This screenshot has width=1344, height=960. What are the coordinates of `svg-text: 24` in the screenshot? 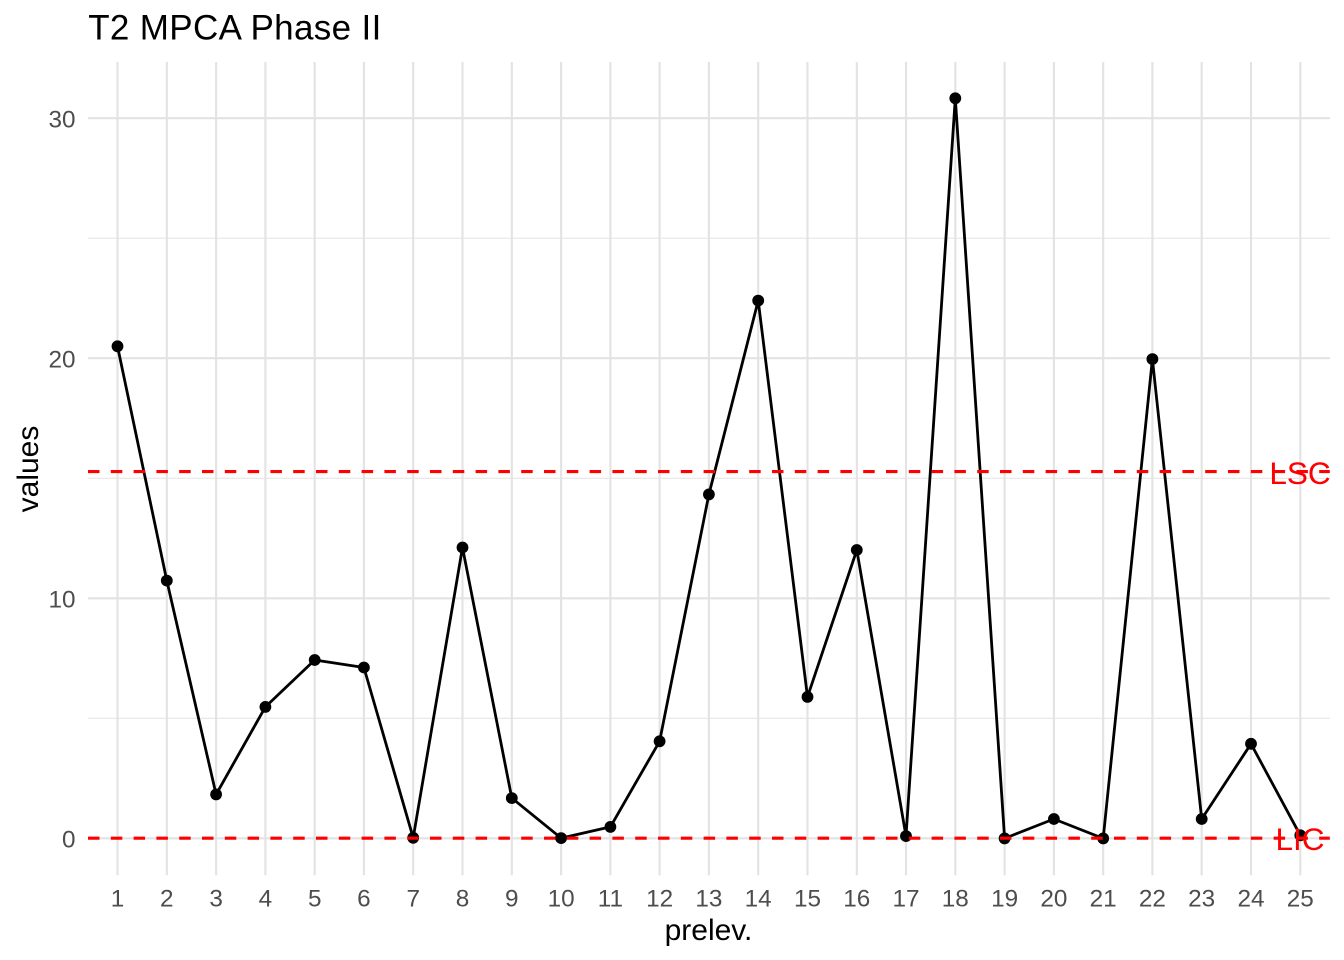 It's located at (1250, 898).